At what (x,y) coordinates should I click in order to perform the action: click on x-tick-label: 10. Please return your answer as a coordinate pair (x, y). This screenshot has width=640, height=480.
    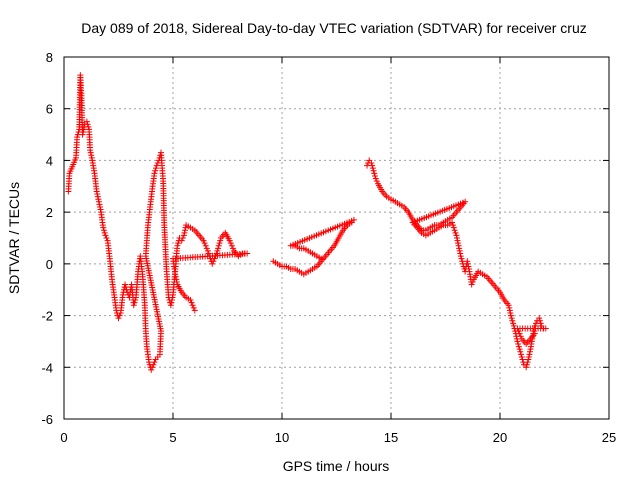
    Looking at the image, I should click on (282, 437).